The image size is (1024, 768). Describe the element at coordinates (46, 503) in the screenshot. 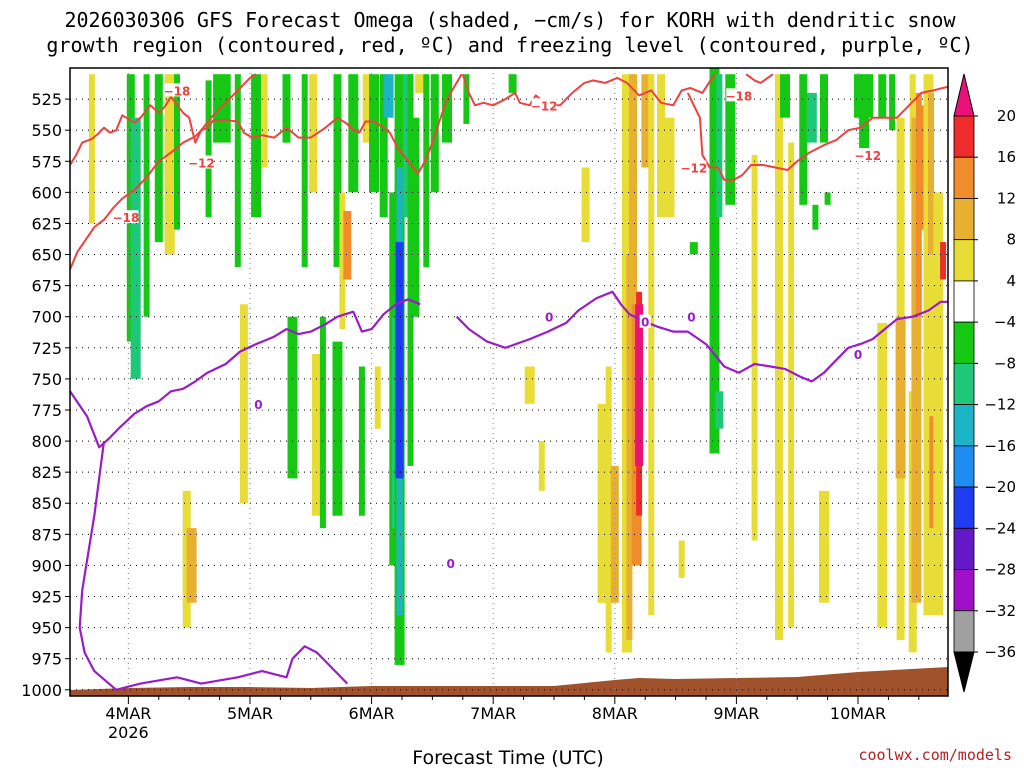

I see `y-tick-label: 850` at that location.